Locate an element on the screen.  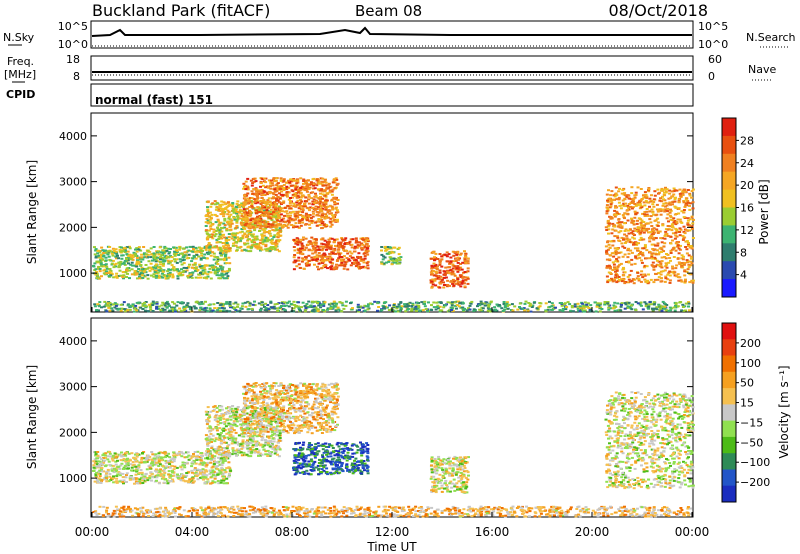
nsky-tick-low: 10^0 is located at coordinates (73, 44).